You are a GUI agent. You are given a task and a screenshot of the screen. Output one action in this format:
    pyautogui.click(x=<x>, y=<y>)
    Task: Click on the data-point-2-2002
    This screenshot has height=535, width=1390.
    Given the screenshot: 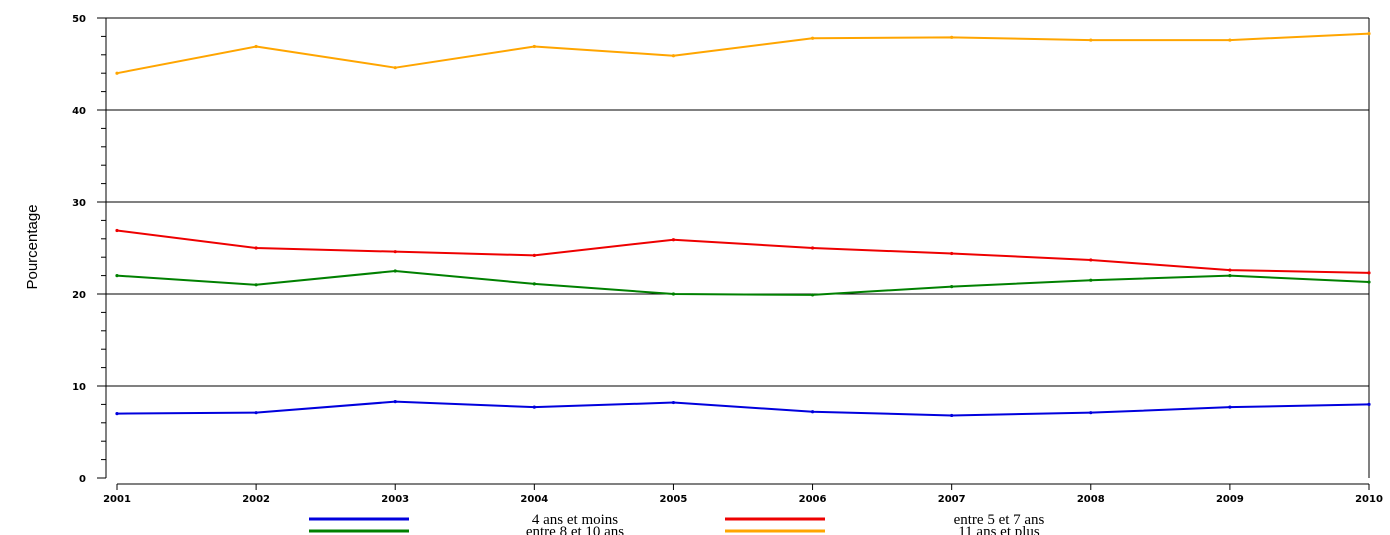 What is the action you would take?
    pyautogui.click(x=256, y=247)
    